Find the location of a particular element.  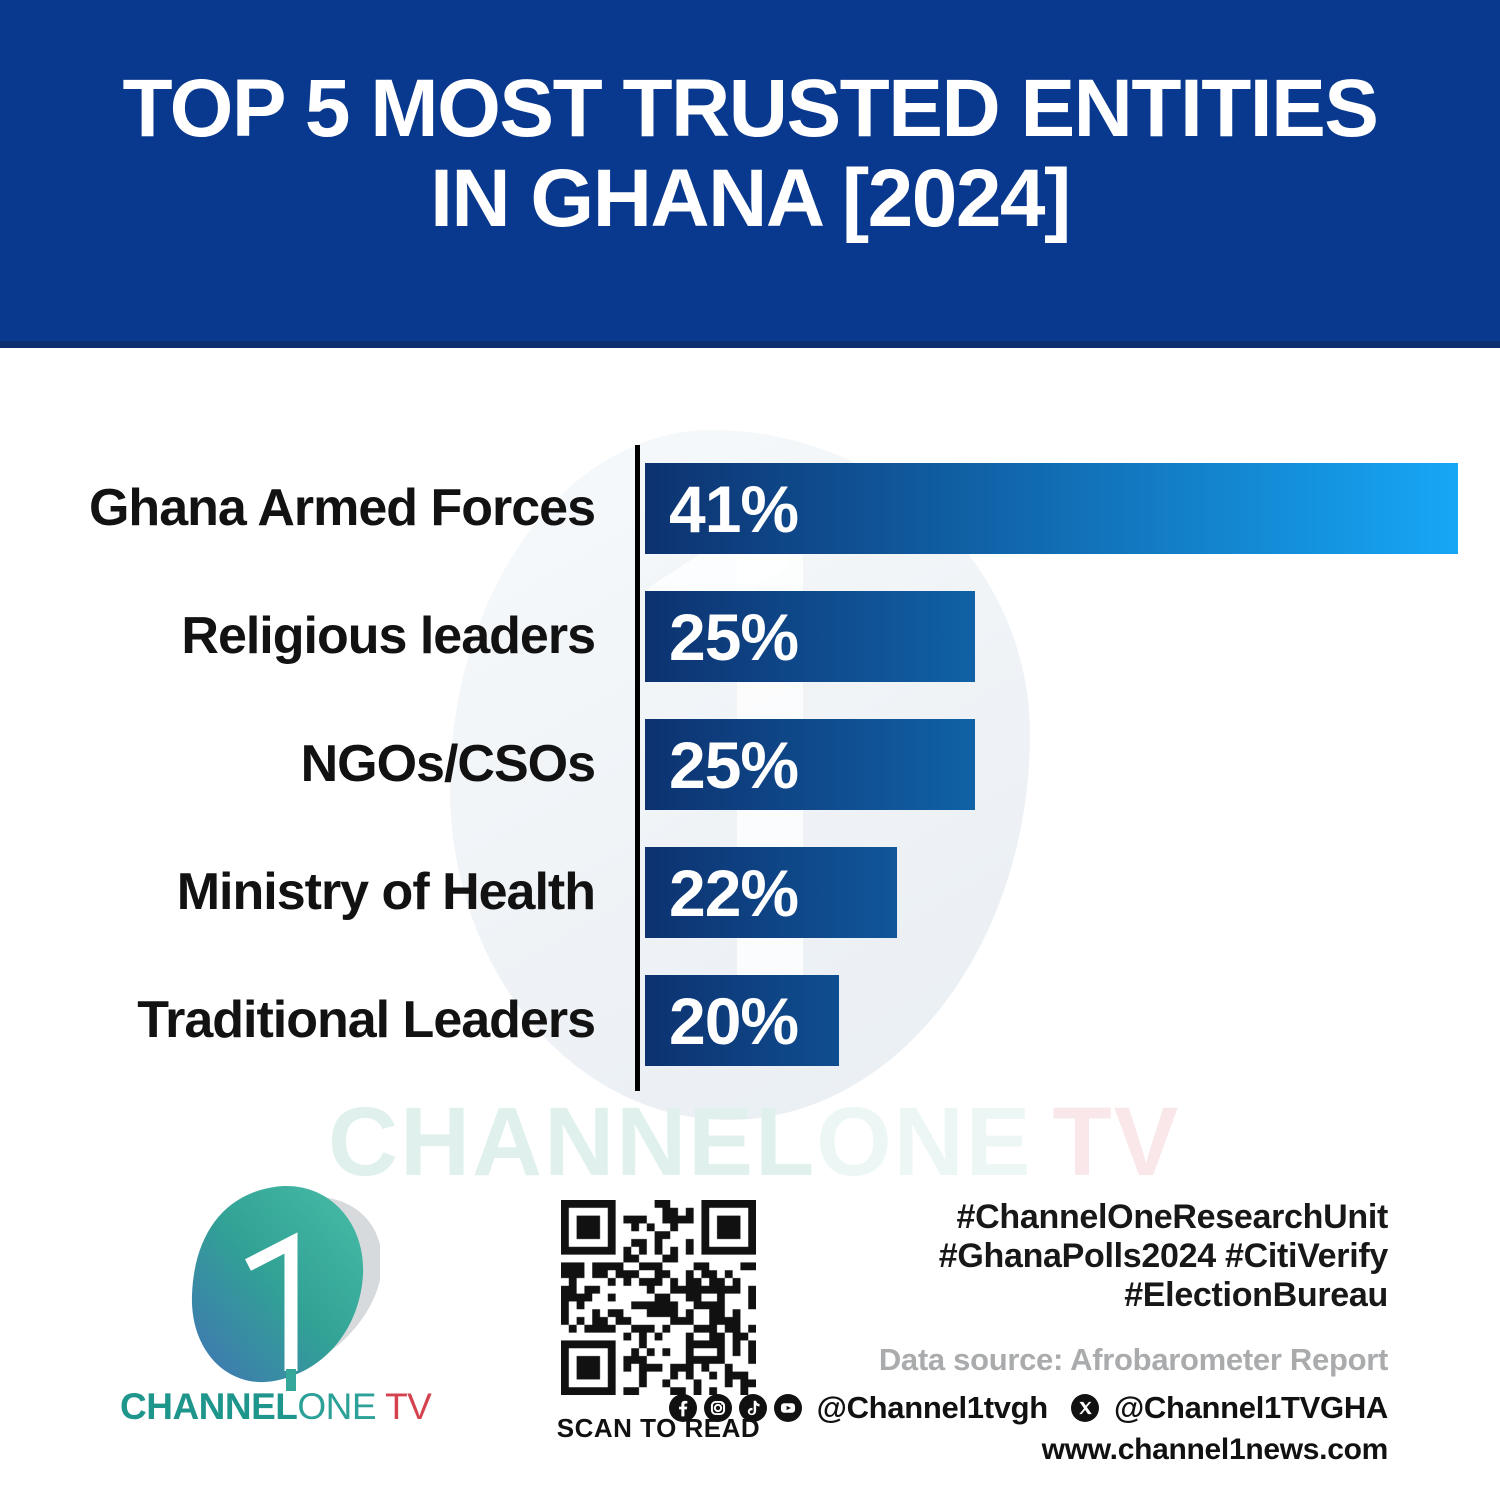

tiktok-icon is located at coordinates (752, 1408).